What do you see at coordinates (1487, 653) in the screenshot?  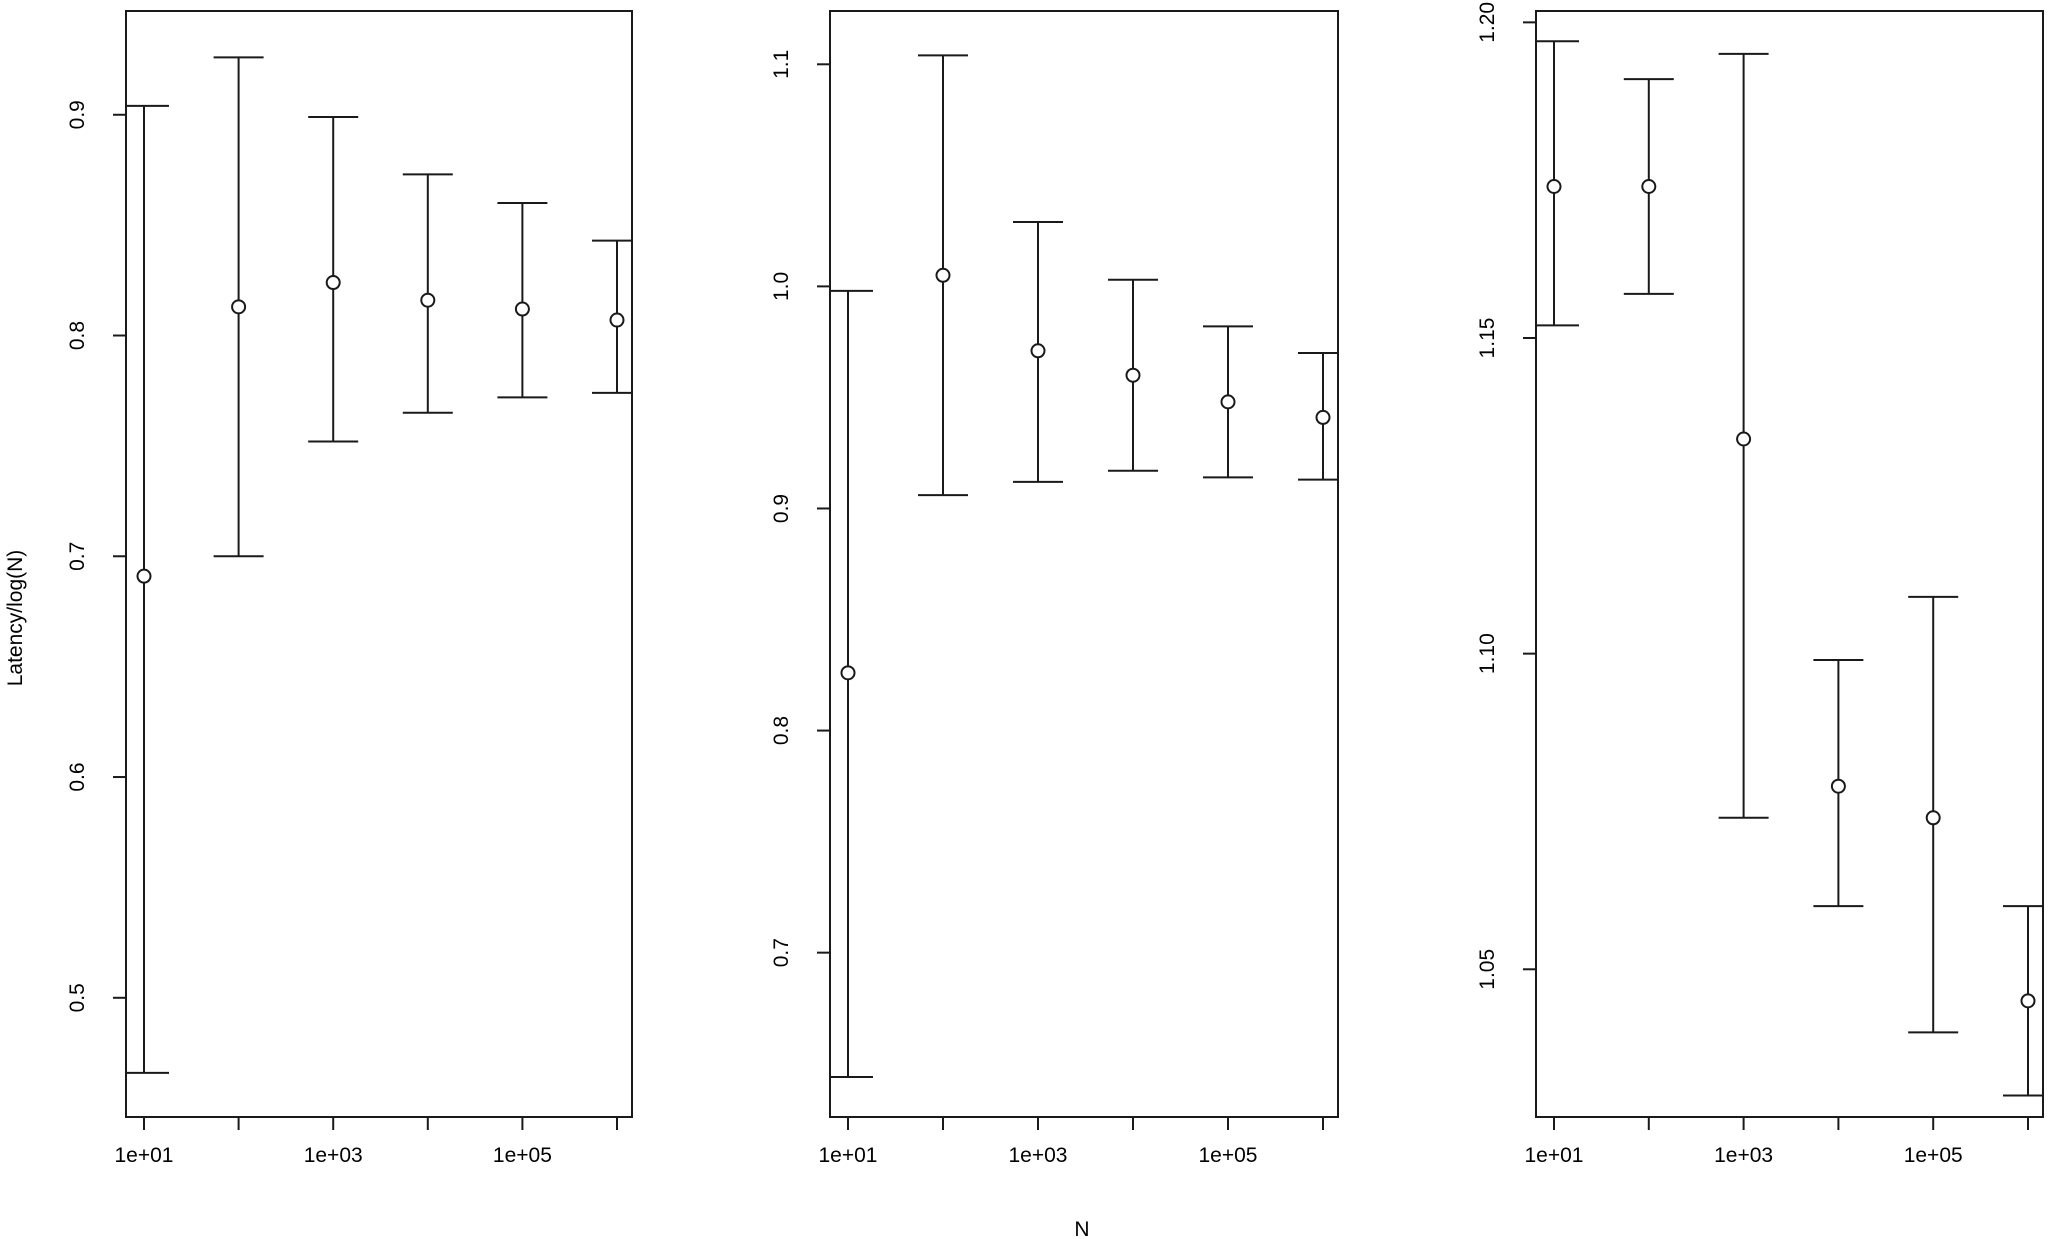 I see `y-tick-label: 1.10` at bounding box center [1487, 653].